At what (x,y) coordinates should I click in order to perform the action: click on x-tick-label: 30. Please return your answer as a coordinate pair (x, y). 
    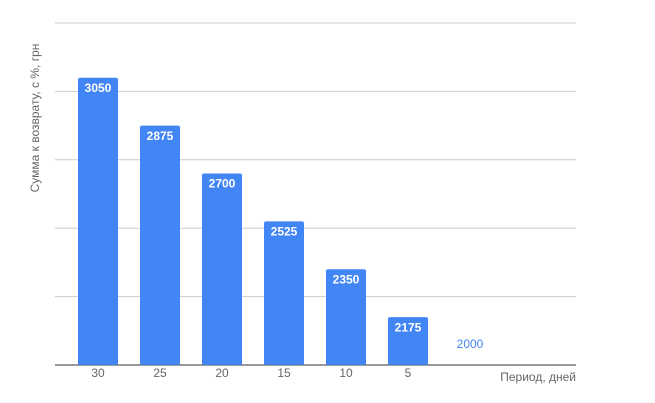
    Looking at the image, I should click on (98, 373).